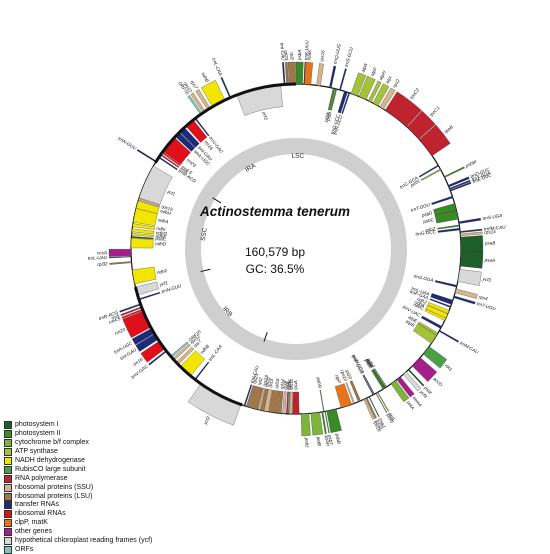  What do you see at coordinates (319, 382) in the screenshot?
I see `gene-label-psbN: psbN` at bounding box center [319, 382].